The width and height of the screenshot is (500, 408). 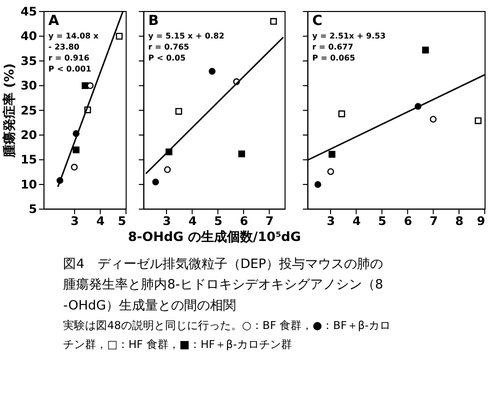 What do you see at coordinates (227, 335) in the screenshot?
I see `text: 実験は図48の説明と同じに行った。○：BF 食群，●：BF＋β-カロチン群，□：HF 食群，■：HF＋β-カロチン群` at bounding box center [227, 335].